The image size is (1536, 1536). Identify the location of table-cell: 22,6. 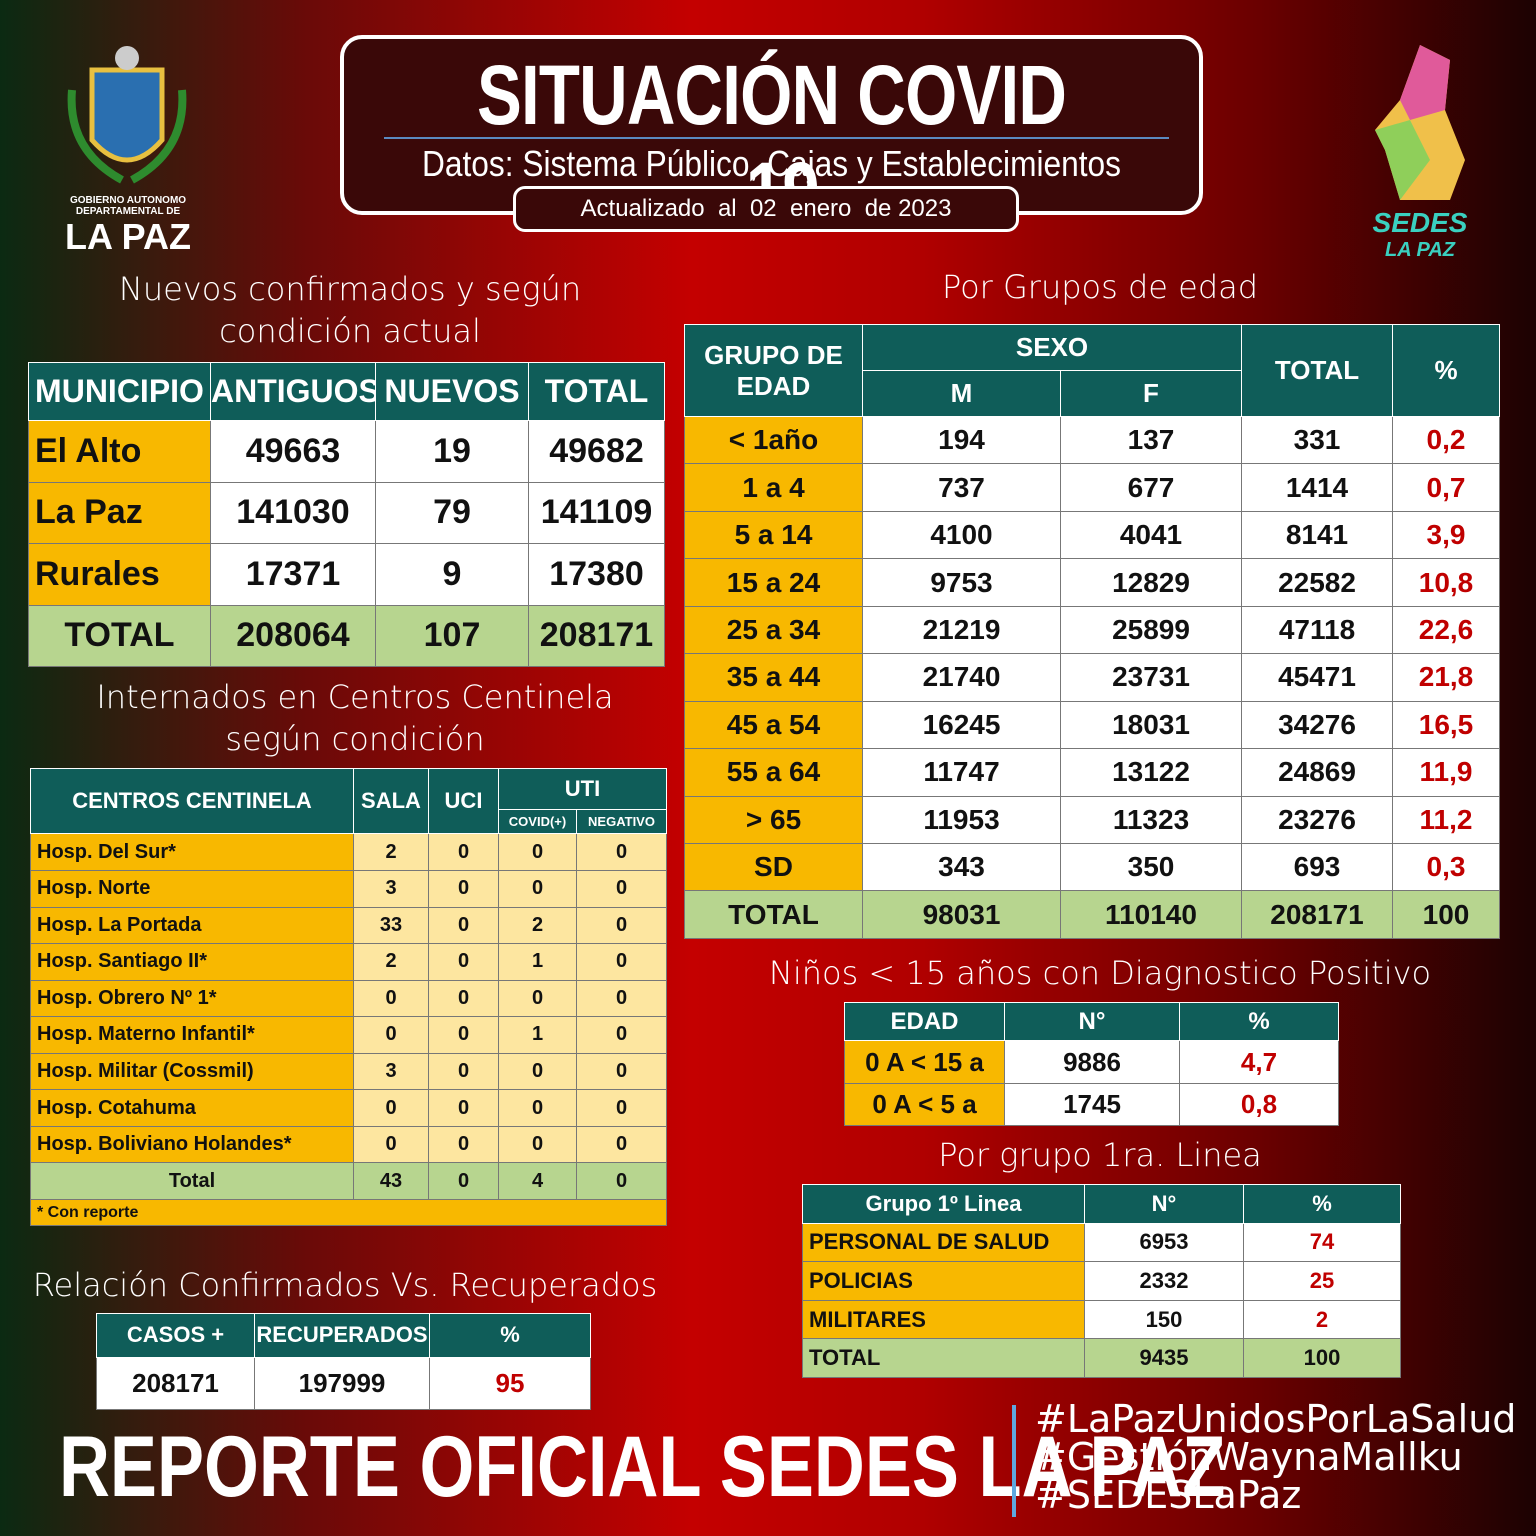
(1446, 630).